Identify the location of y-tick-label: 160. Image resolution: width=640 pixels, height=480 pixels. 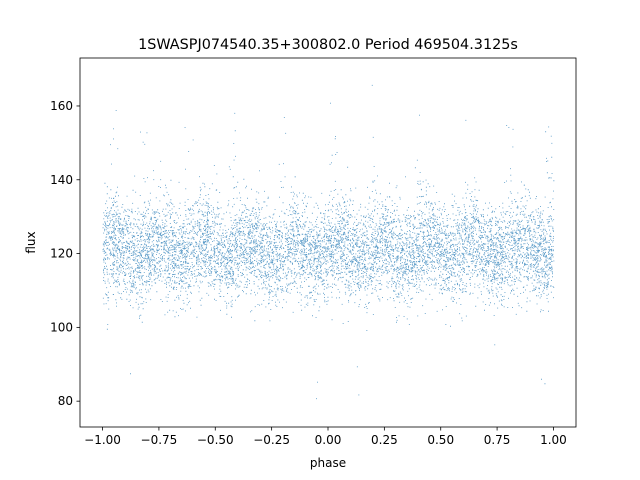
(61, 106).